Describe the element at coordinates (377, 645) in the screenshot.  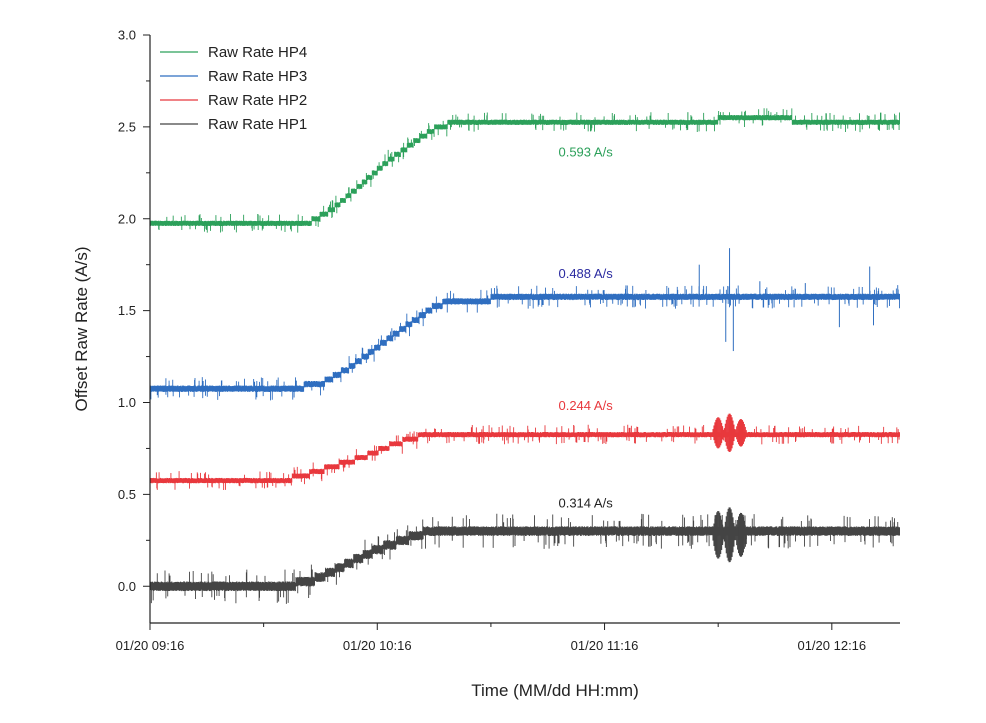
I see `x-tick-label: 01/20 10:16` at that location.